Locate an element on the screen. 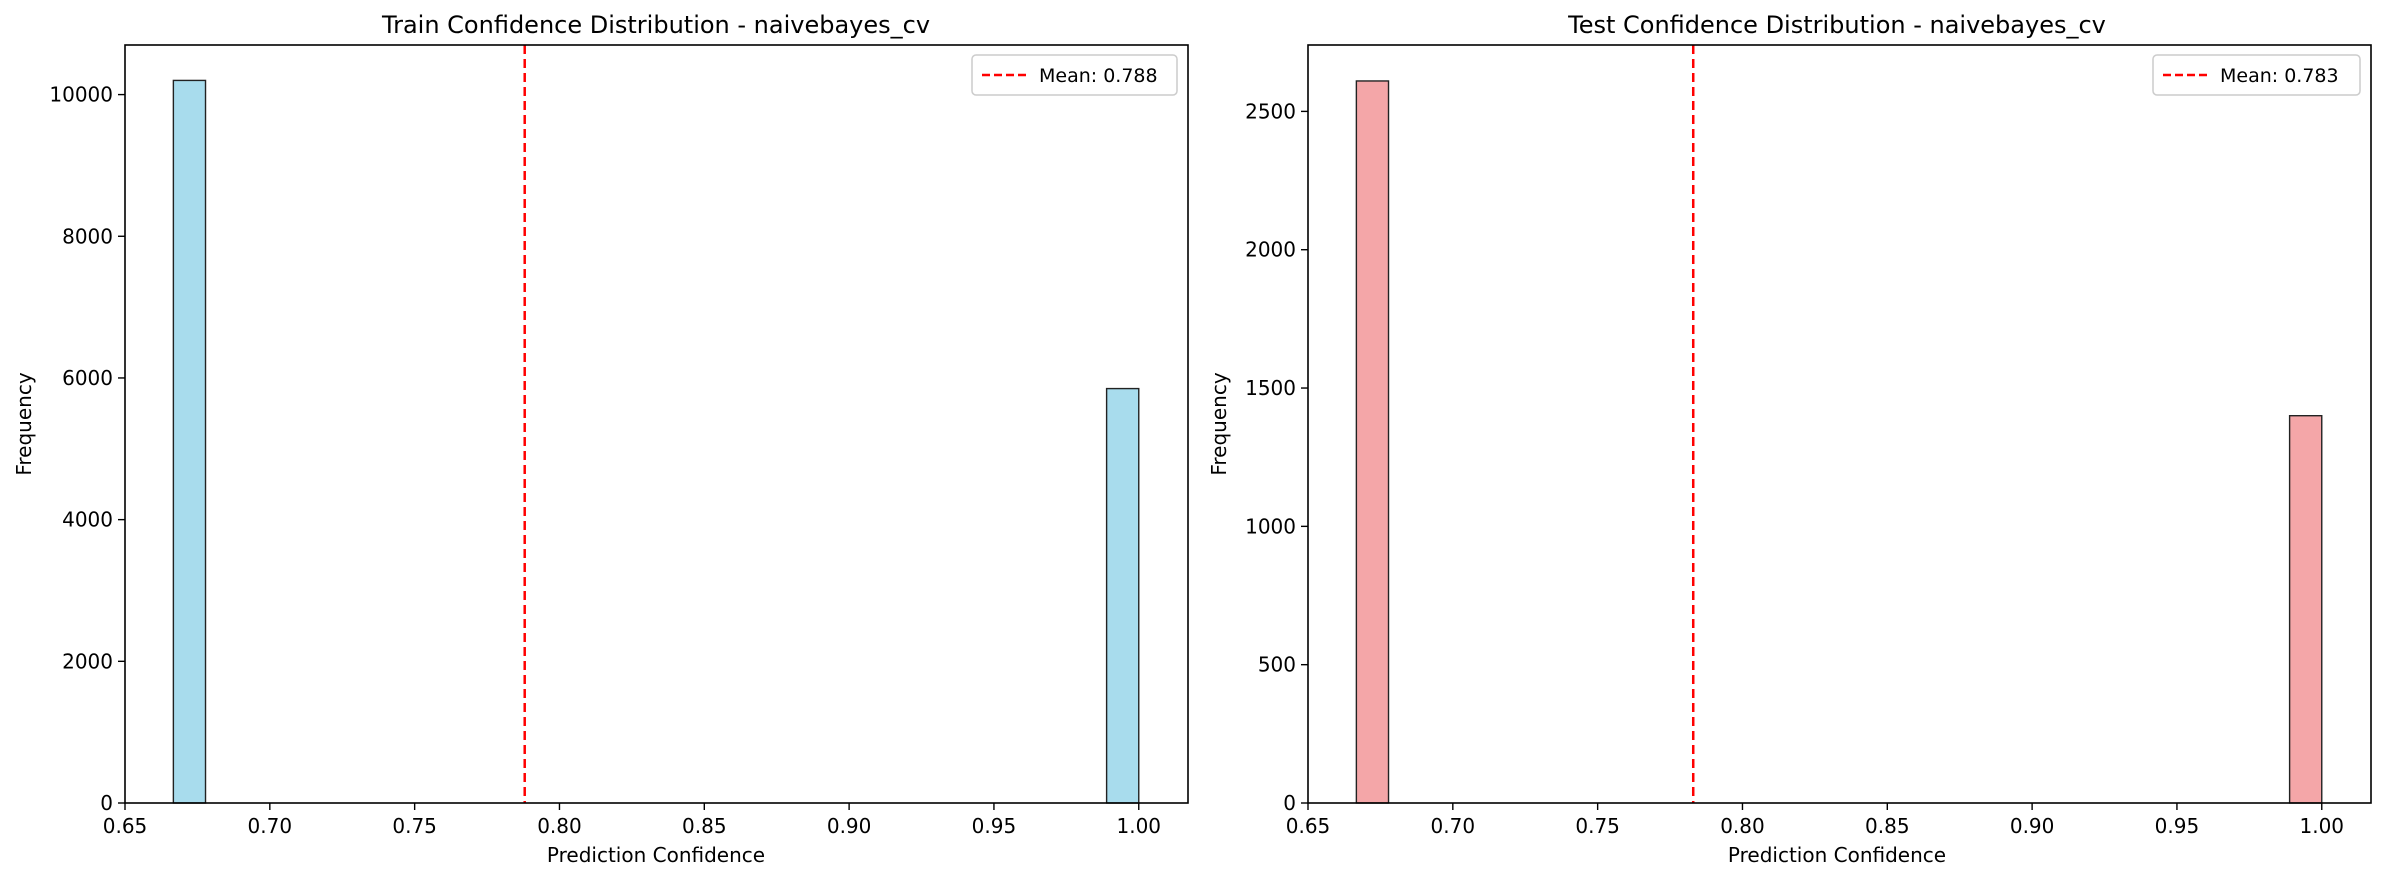 The height and width of the screenshot is (881, 2384). test-legend-box is located at coordinates (2256, 75).